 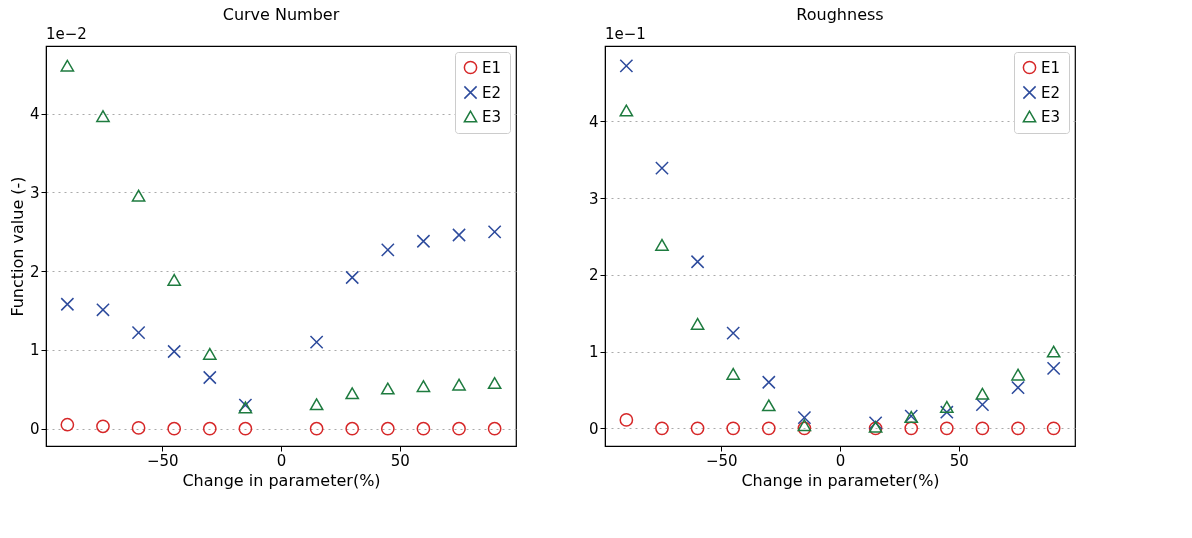 What do you see at coordinates (281, 14) in the screenshot?
I see `chart-title: Curve Number` at bounding box center [281, 14].